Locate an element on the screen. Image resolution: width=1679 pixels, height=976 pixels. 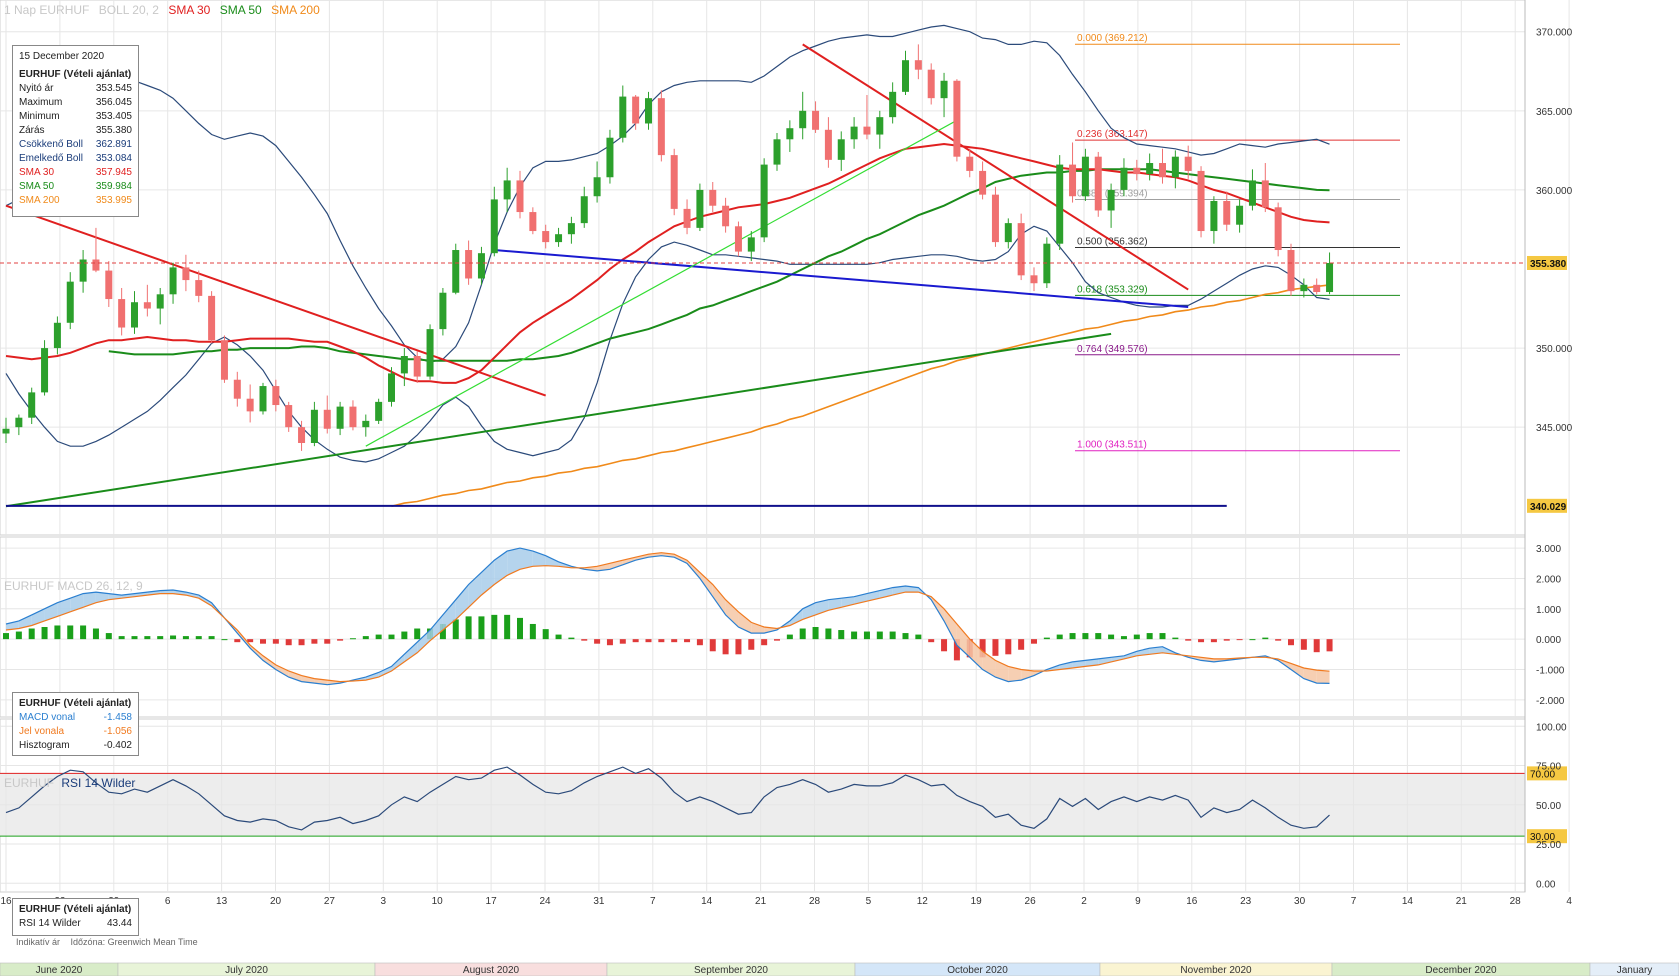
day-tick-label: 19 is located at coordinates (977, 901).